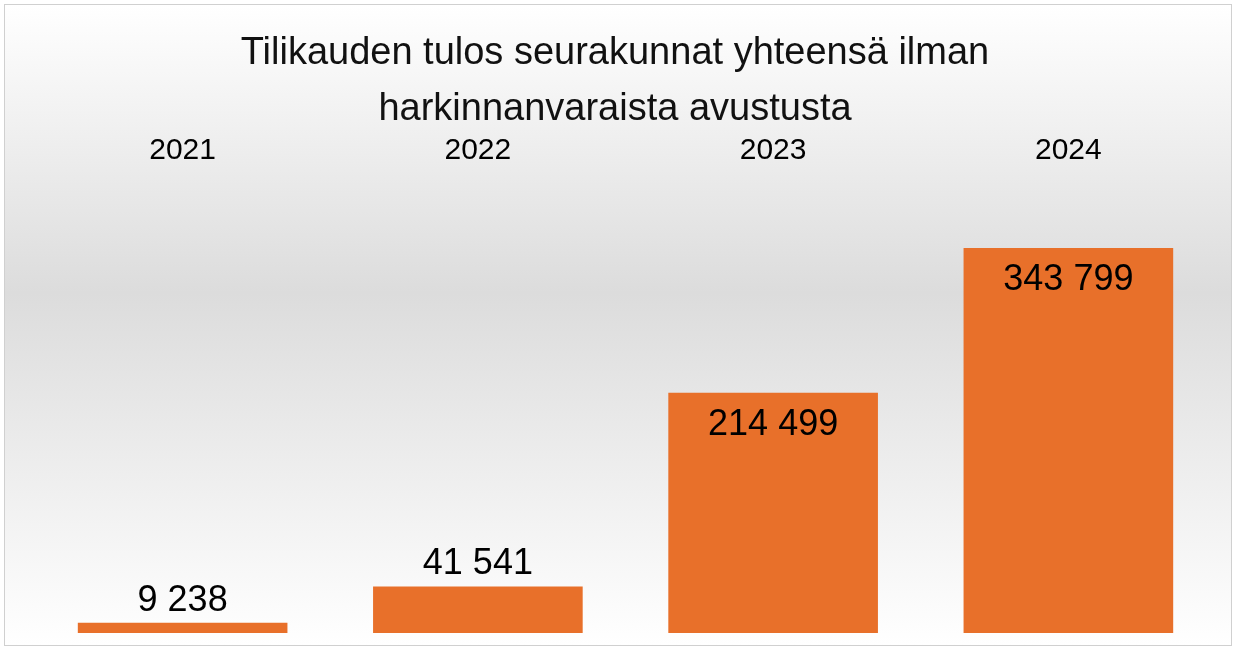  Describe the element at coordinates (773, 422) in the screenshot. I see `data-label: 214 499` at that location.